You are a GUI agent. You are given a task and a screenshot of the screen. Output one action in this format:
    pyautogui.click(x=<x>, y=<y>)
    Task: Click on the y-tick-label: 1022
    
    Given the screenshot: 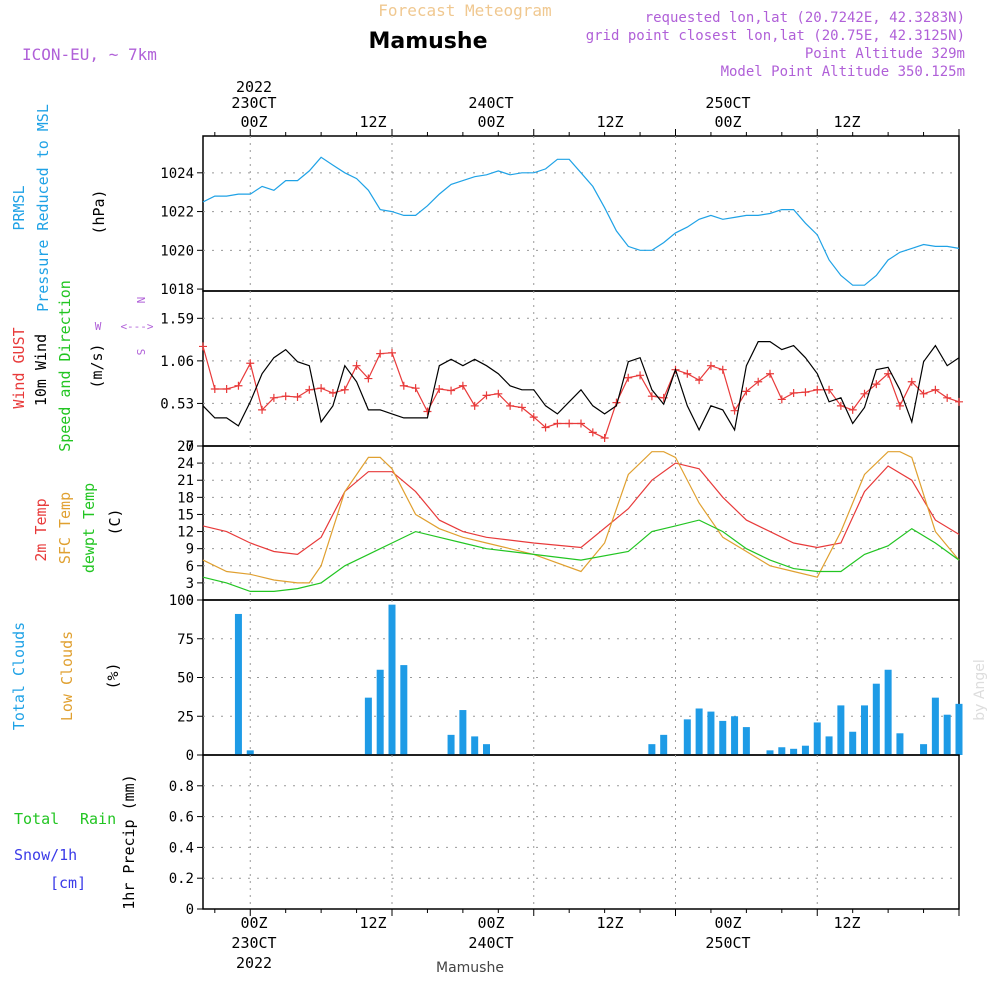 What is the action you would take?
    pyautogui.click(x=177, y=213)
    